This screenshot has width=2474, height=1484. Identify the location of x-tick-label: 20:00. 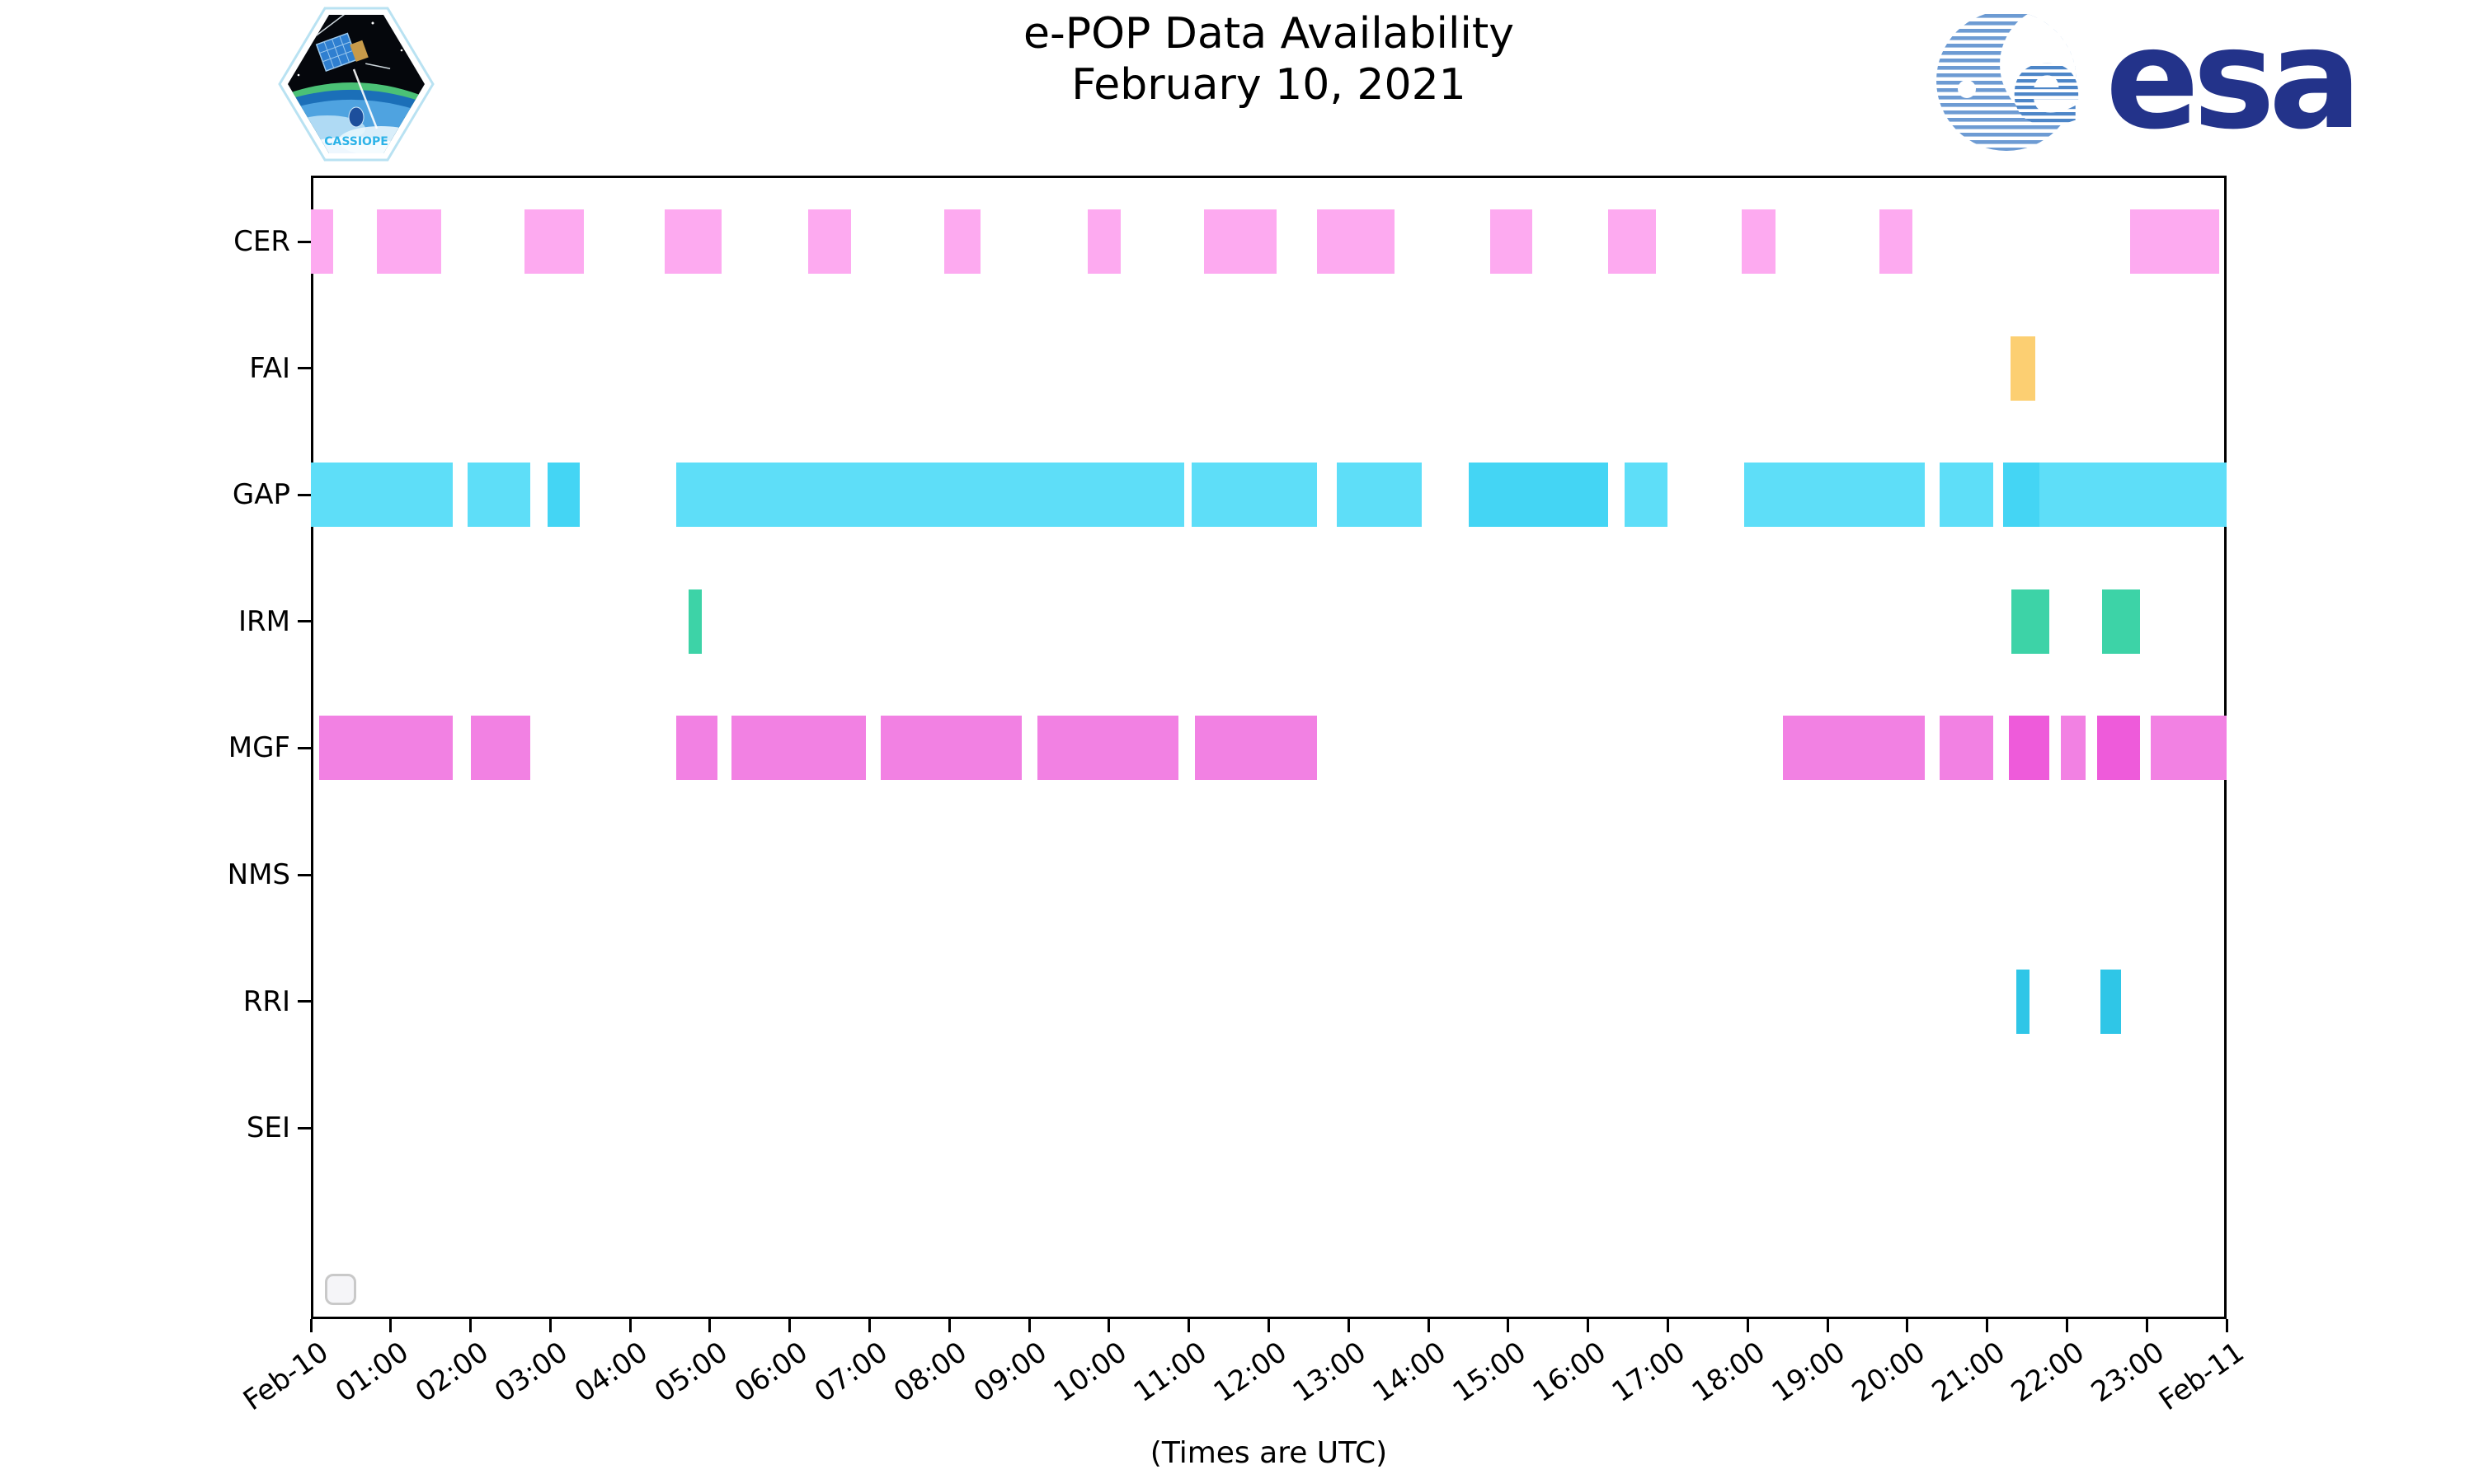
(1888, 1372).